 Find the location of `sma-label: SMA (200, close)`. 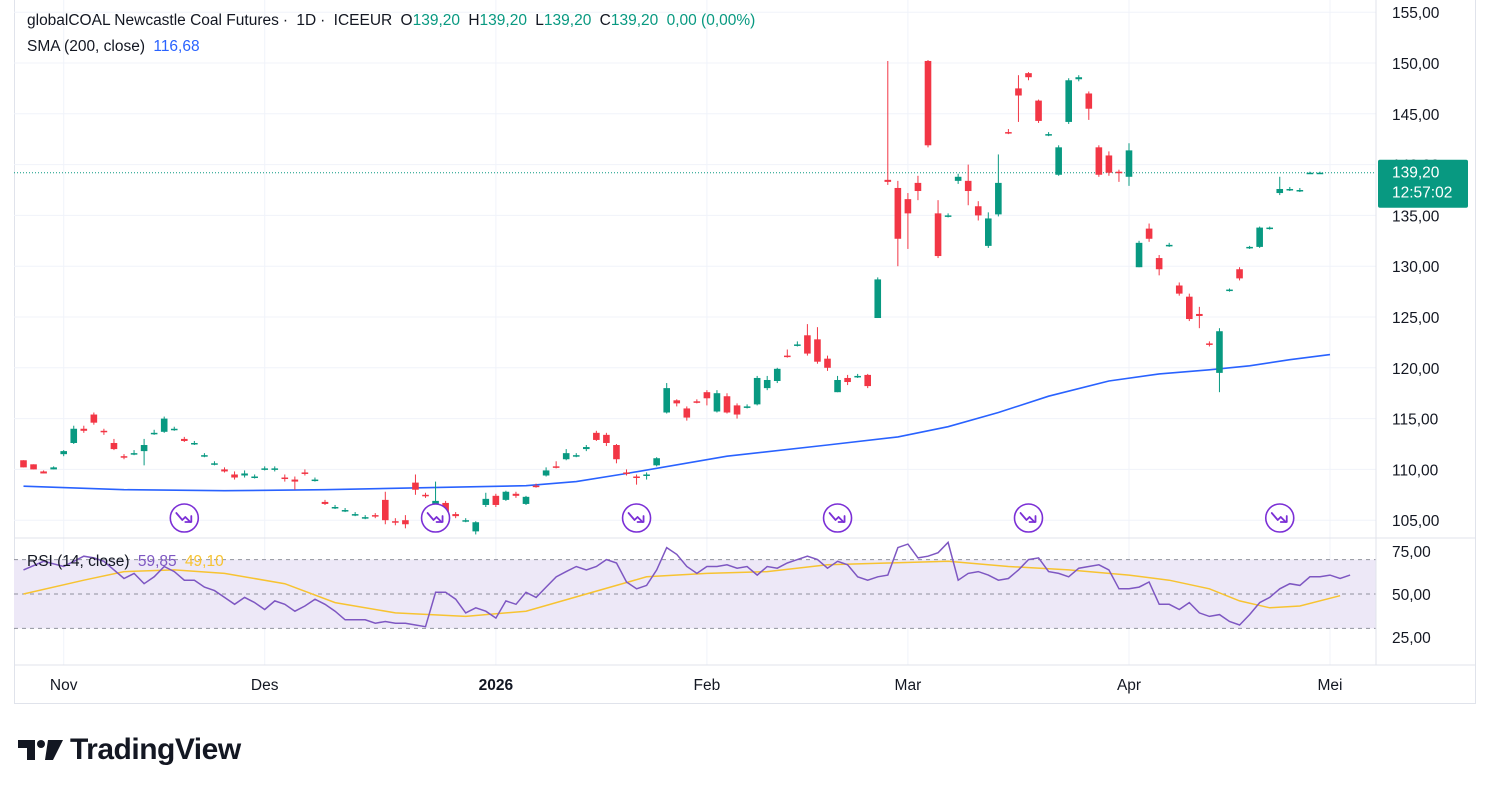

sma-label: SMA (200, close) is located at coordinates (86, 46).